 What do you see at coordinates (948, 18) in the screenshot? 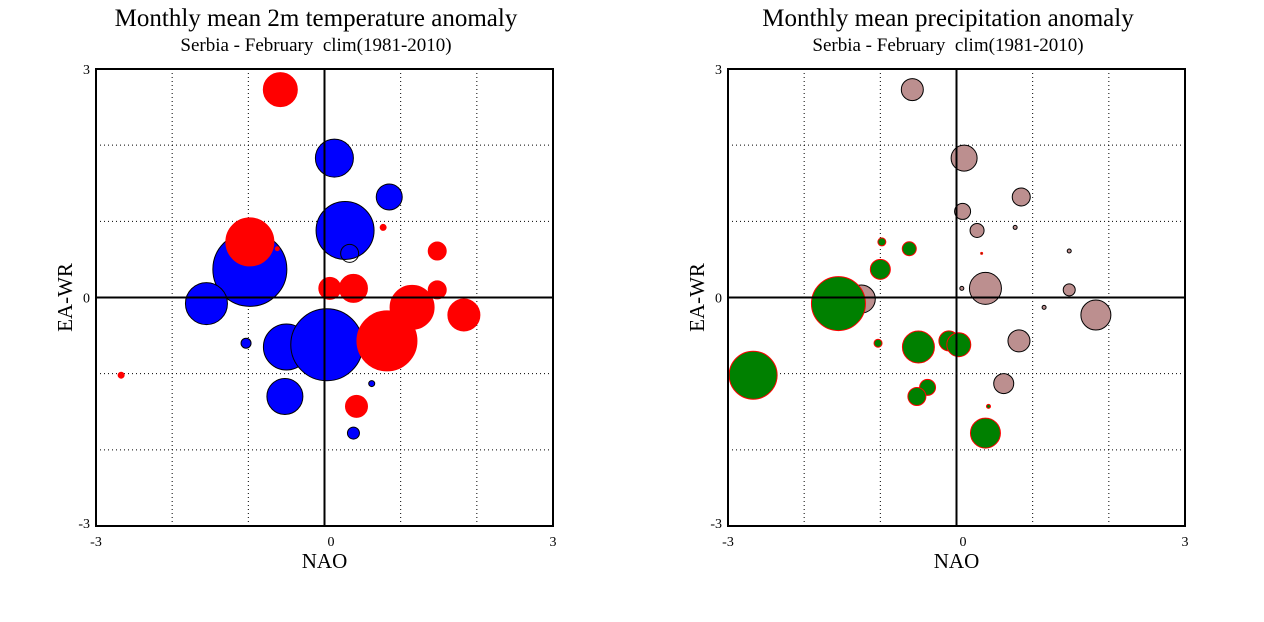
I see `chart-title: Monthly mean precipitation anomaly` at bounding box center [948, 18].